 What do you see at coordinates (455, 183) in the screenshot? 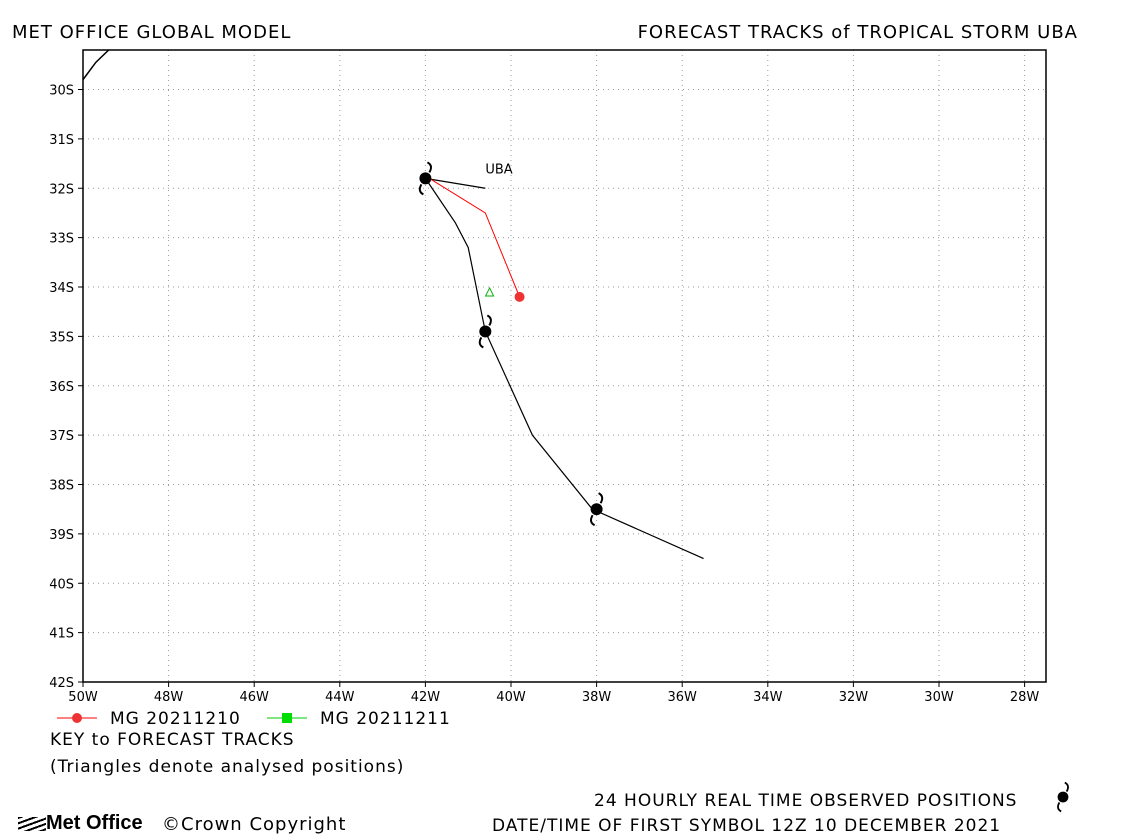
I see `observed-track-tail` at bounding box center [455, 183].